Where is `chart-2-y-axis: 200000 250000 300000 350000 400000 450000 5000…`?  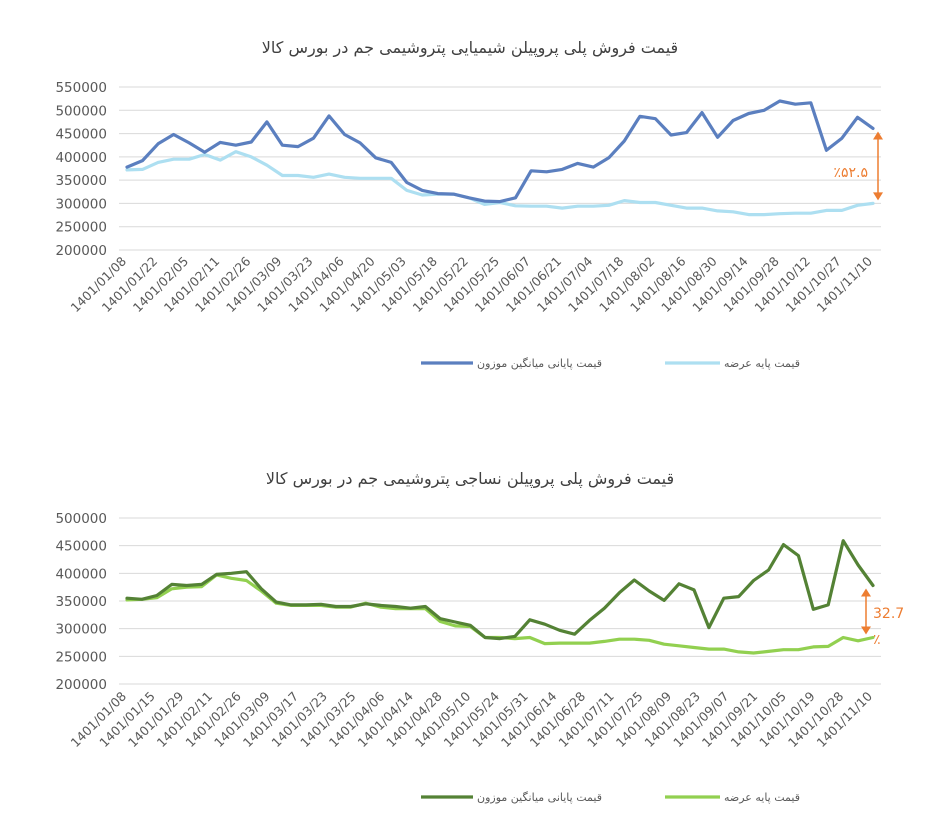 chart-2-y-axis: 200000 250000 300000 350000 400000 450000 5000… is located at coordinates (81, 602).